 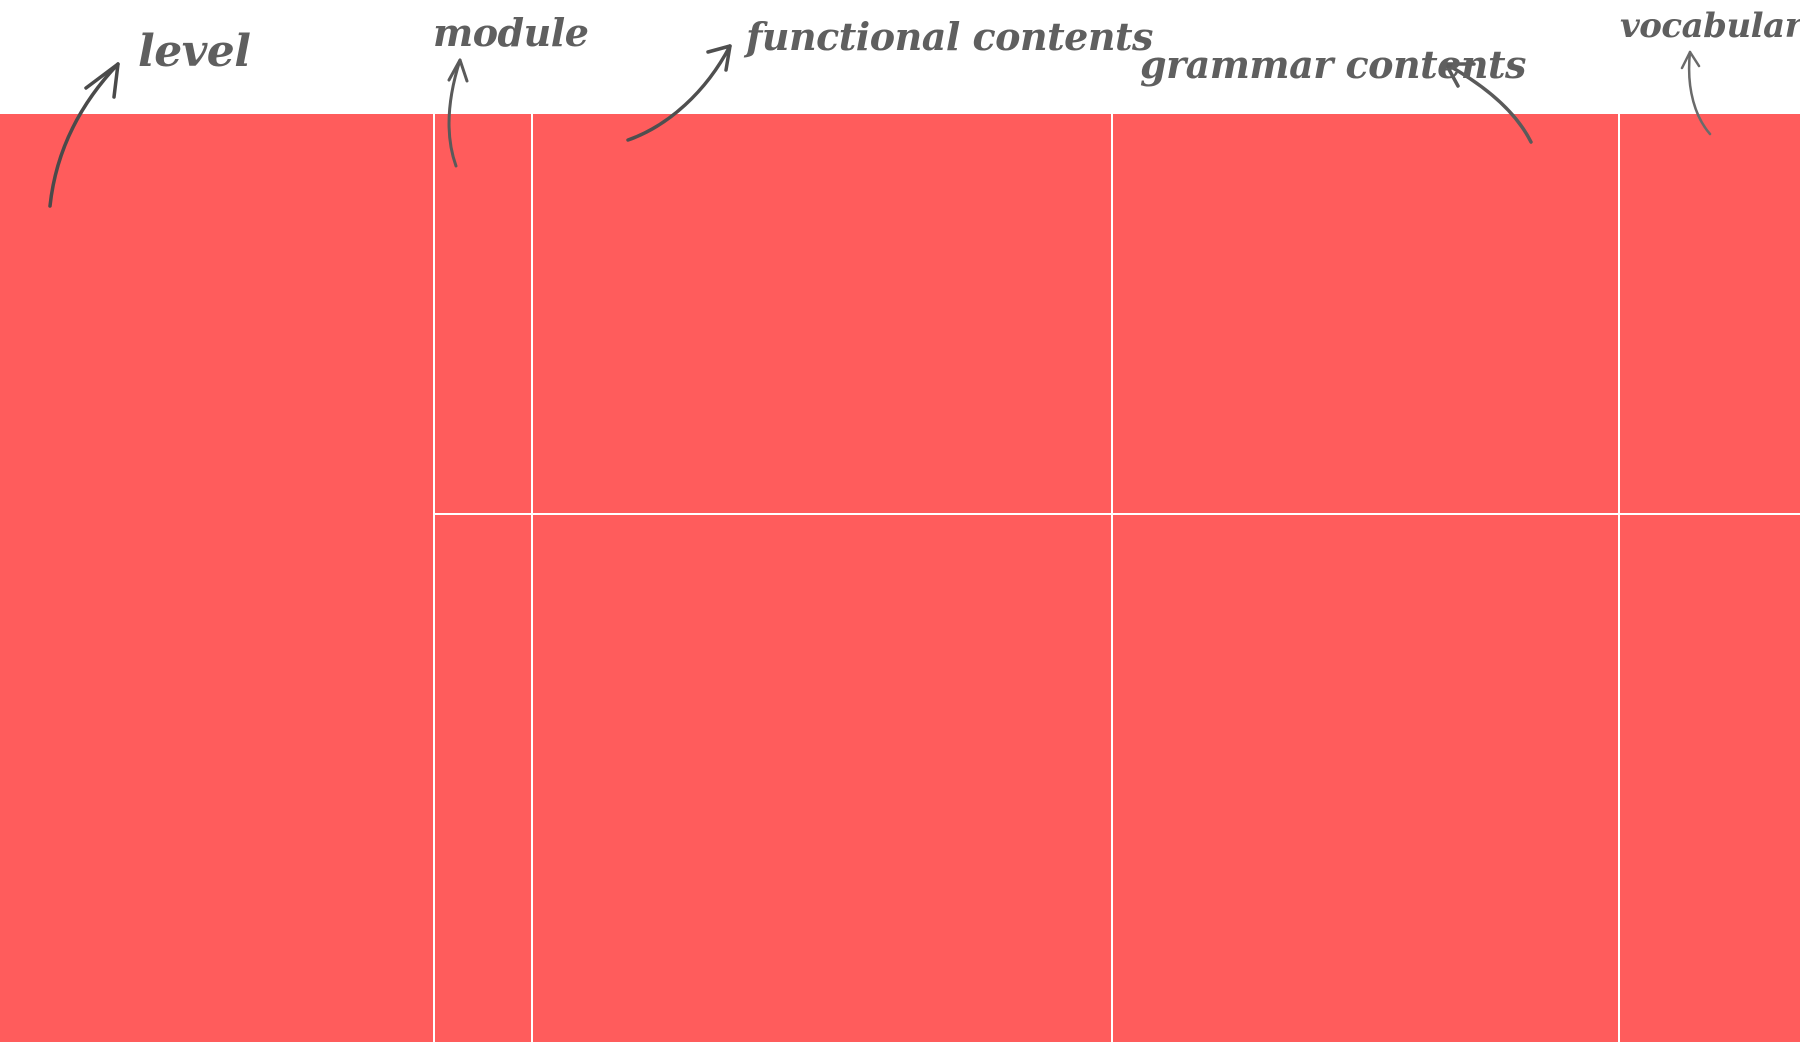 What do you see at coordinates (194, 51) in the screenshot?
I see `level-label: level` at bounding box center [194, 51].